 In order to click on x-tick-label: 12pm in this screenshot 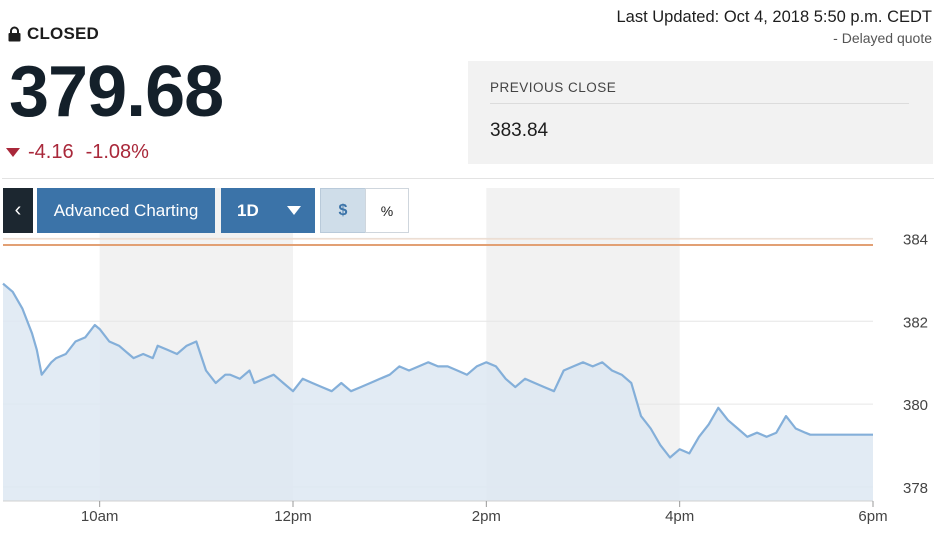, I will do `click(293, 516)`.